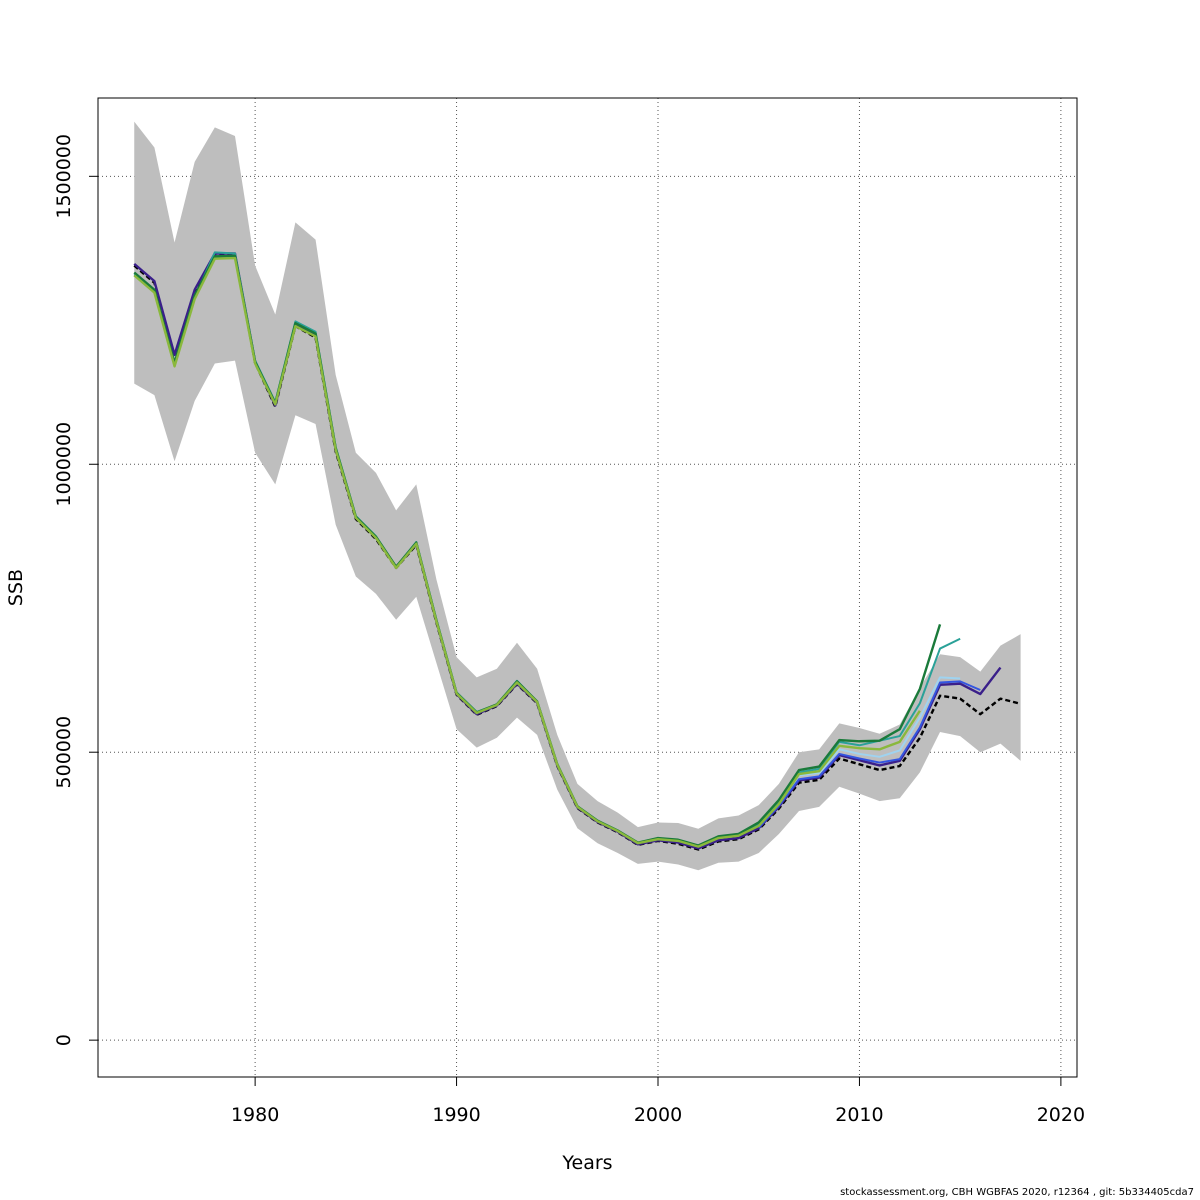 This screenshot has width=1200, height=1200. What do you see at coordinates (586, 1163) in the screenshot?
I see `x-axis-title: Years` at bounding box center [586, 1163].